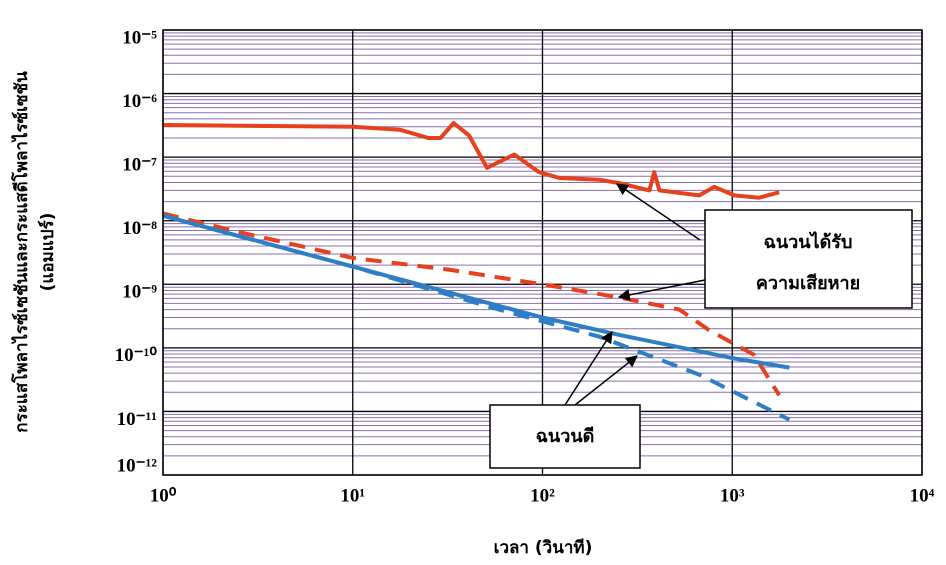 The height and width of the screenshot is (565, 946). What do you see at coordinates (139, 228) in the screenshot?
I see `y-tick-label: 10⁻⁸` at bounding box center [139, 228].